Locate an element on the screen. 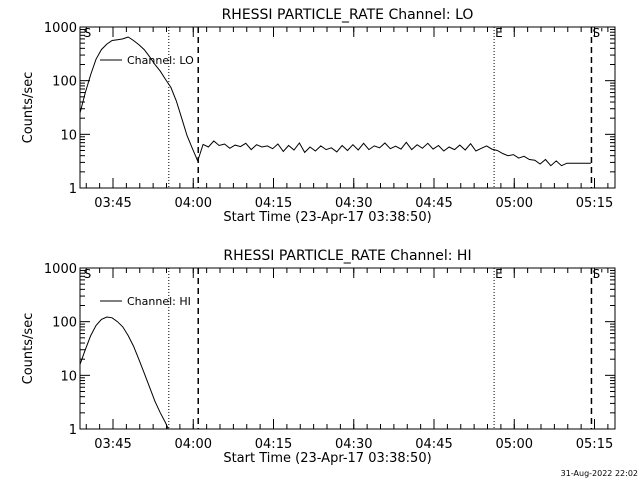  footer-timestamp: 31-Aug-2022 22:02 is located at coordinates (599, 473).